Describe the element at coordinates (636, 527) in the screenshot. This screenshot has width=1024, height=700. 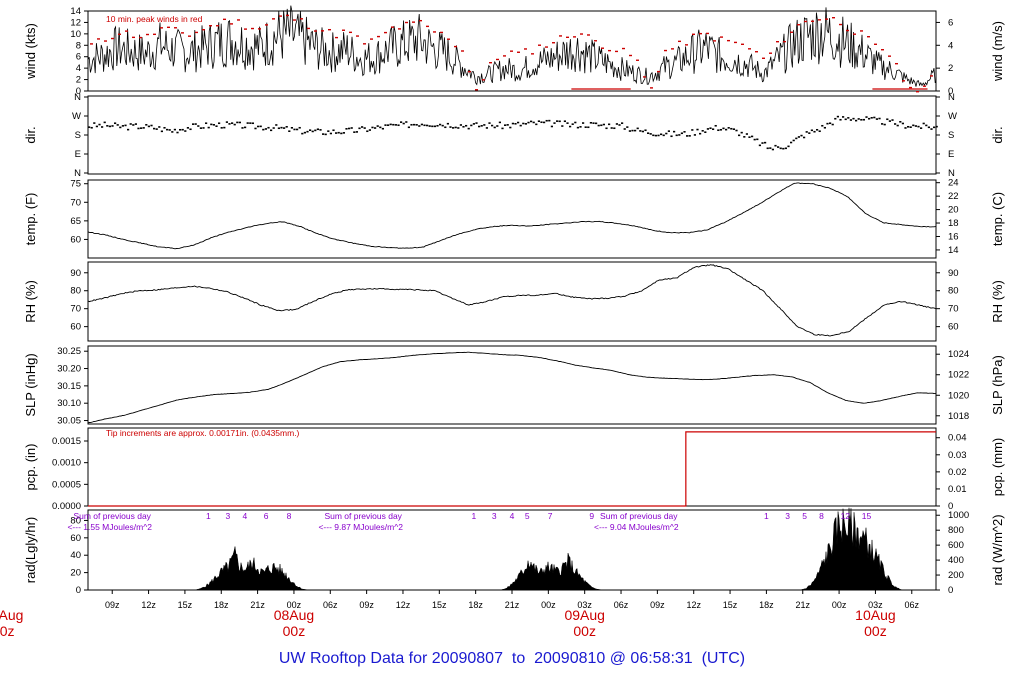
I see `daily-sum-value: <--- 9.04 MJoules/m^2` at that location.